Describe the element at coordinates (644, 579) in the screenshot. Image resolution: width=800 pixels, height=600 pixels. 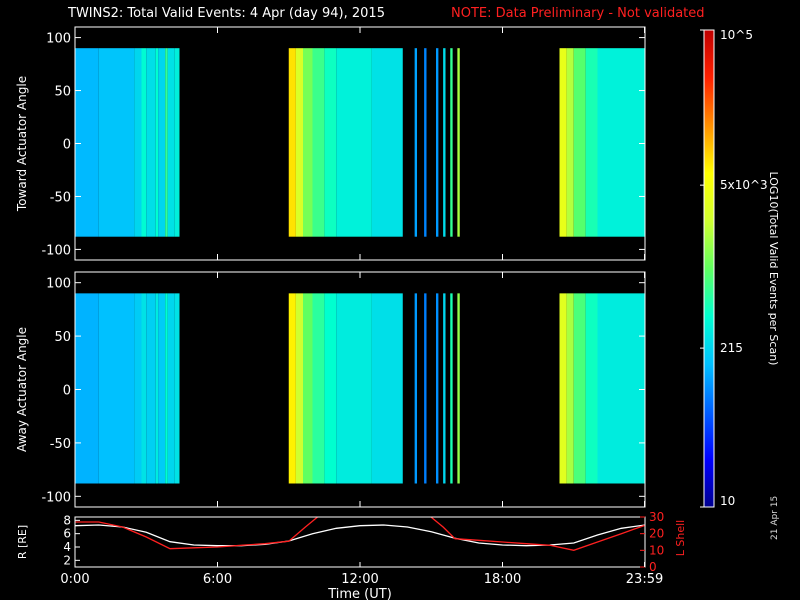
I see `xtick-label: 23:59` at that location.